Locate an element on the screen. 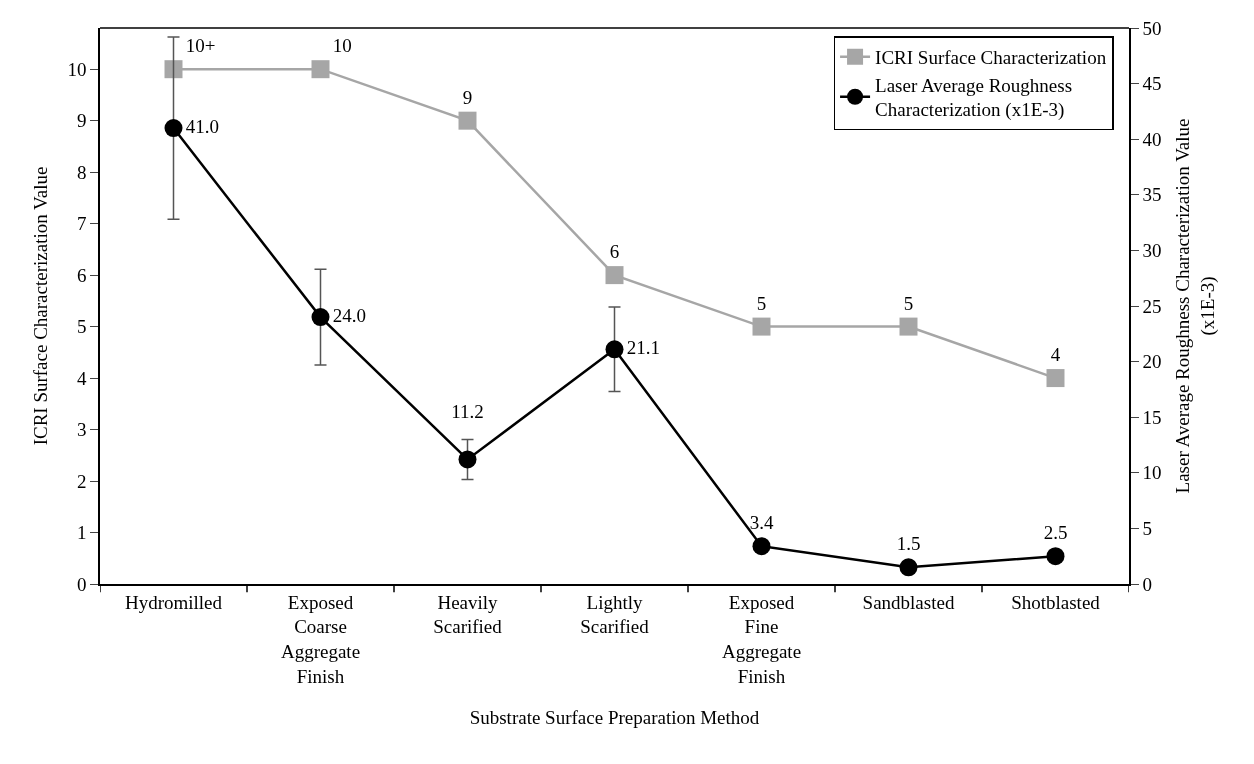  legend-label: Laser Average Roughness Characterization (x1E-3) is located at coordinates (974, 98).